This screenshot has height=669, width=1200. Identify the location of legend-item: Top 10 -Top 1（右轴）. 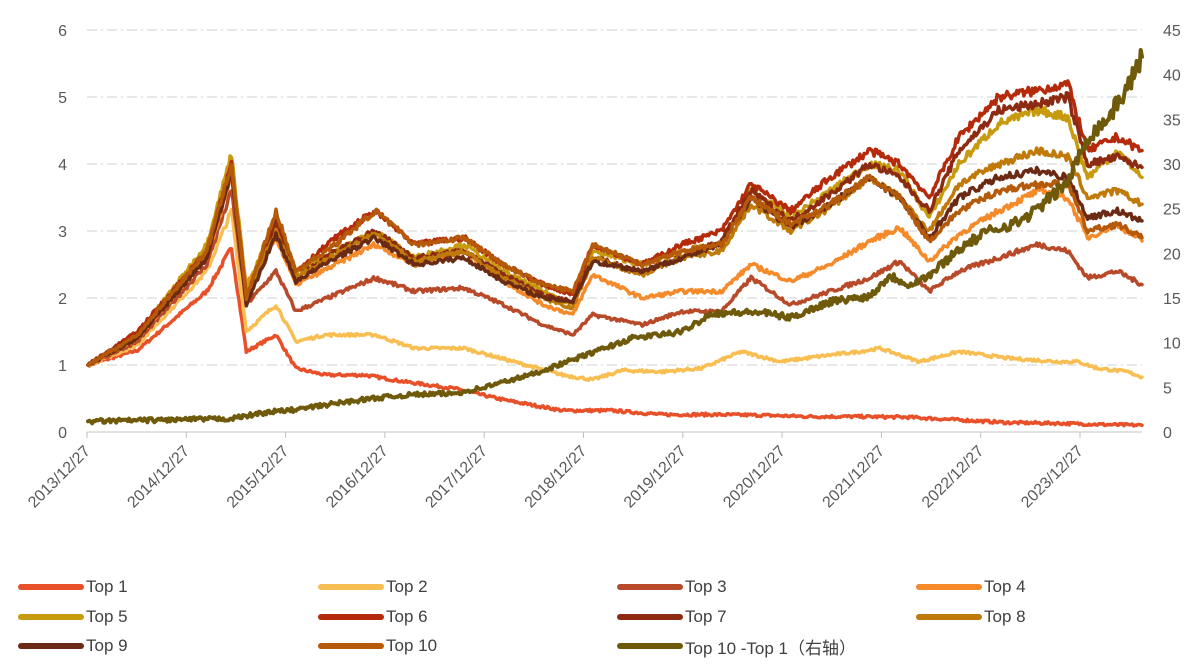
(736, 646).